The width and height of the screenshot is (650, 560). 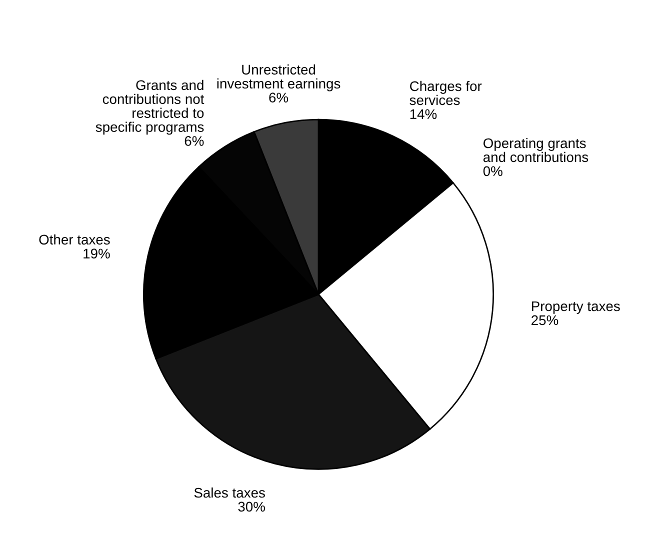 What do you see at coordinates (492, 171) in the screenshot?
I see `text: 0%` at bounding box center [492, 171].